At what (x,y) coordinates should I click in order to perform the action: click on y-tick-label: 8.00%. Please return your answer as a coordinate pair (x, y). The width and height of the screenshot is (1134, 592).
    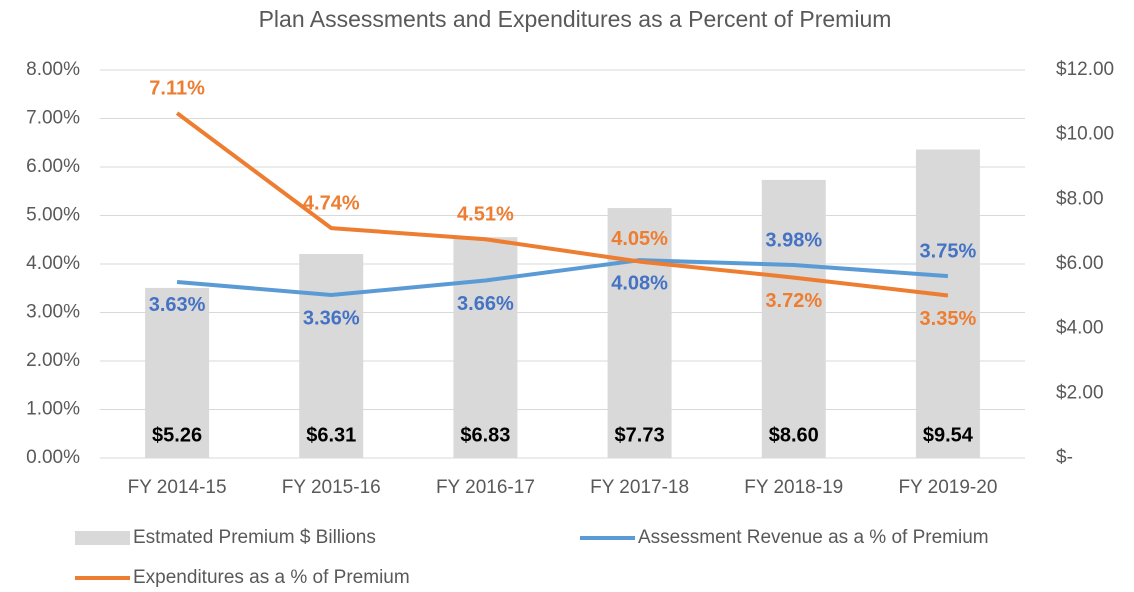
    Looking at the image, I should click on (53, 69).